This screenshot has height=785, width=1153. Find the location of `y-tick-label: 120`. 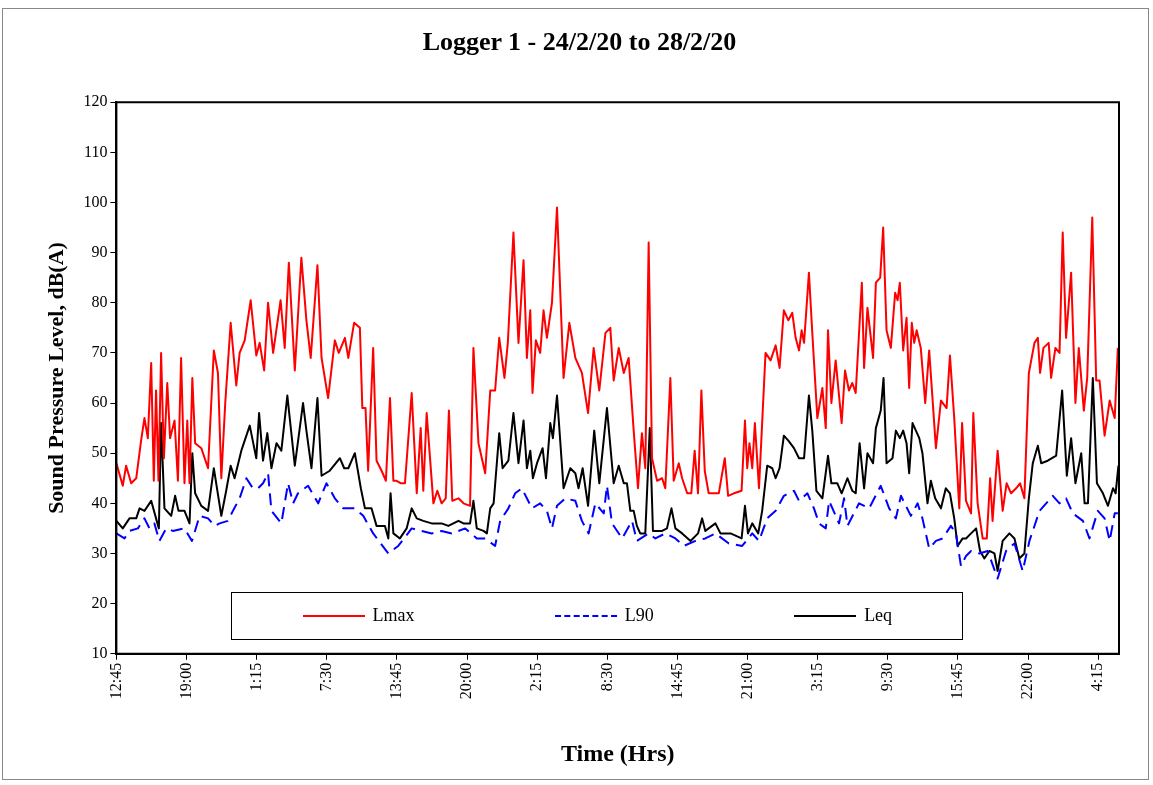

y-tick-label: 120 is located at coordinates (95, 101).